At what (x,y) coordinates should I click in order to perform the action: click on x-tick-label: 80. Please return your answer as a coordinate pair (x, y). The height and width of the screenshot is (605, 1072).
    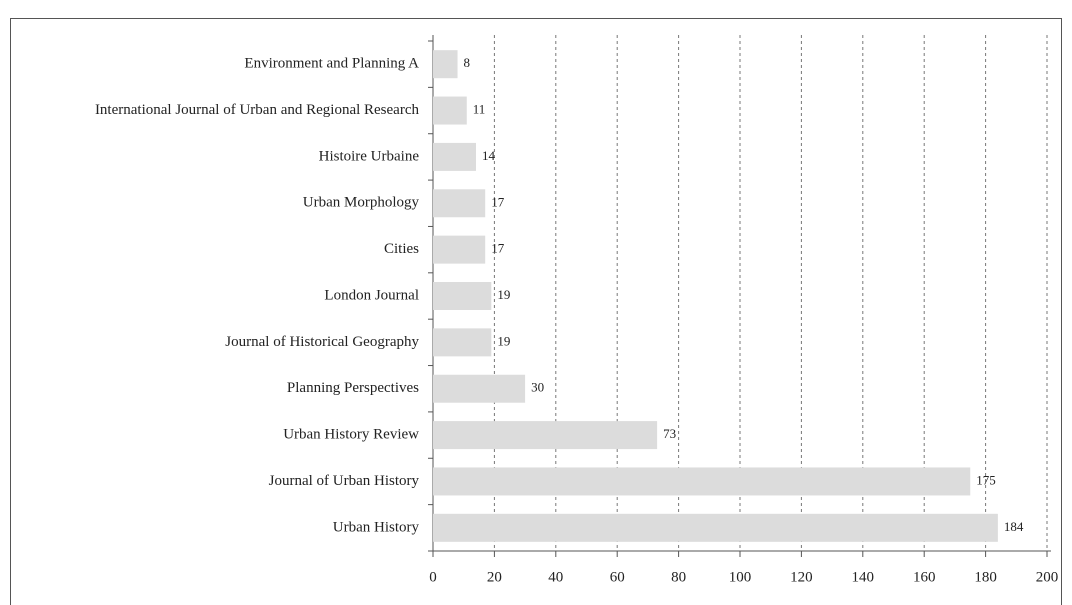
    Looking at the image, I should click on (678, 577).